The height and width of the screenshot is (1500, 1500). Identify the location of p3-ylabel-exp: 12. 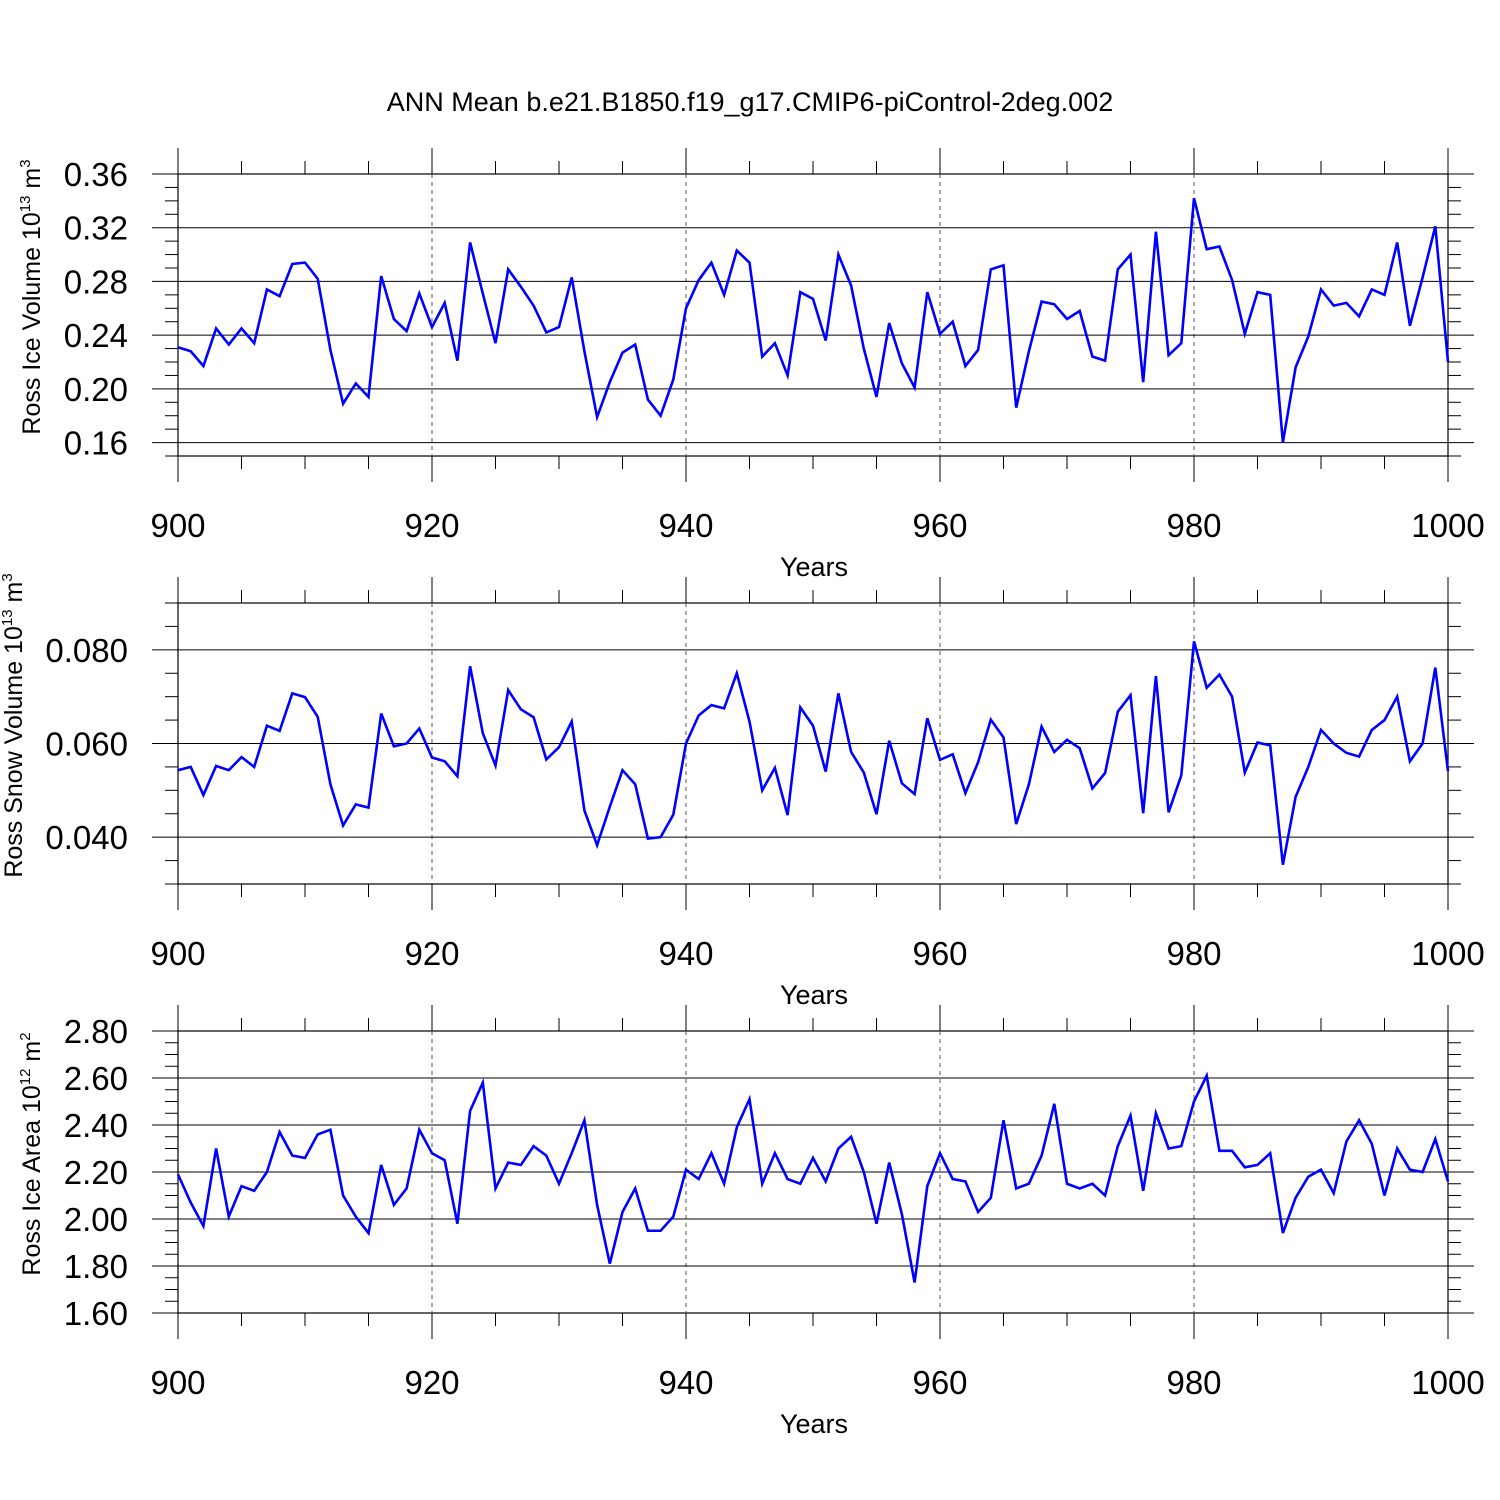
(25, 1077).